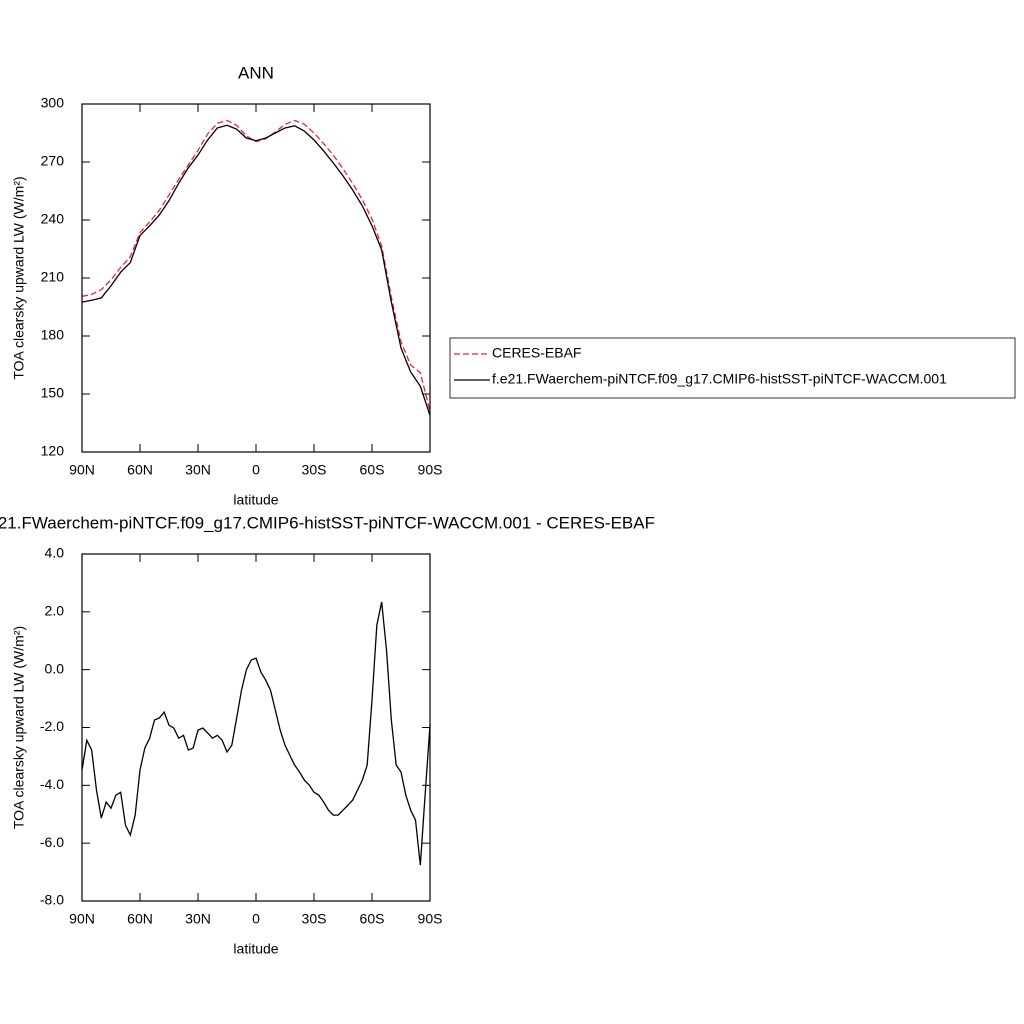 Image resolution: width=1024 pixels, height=1024 pixels. I want to click on y-tick-label: -8.0, so click(52, 900).